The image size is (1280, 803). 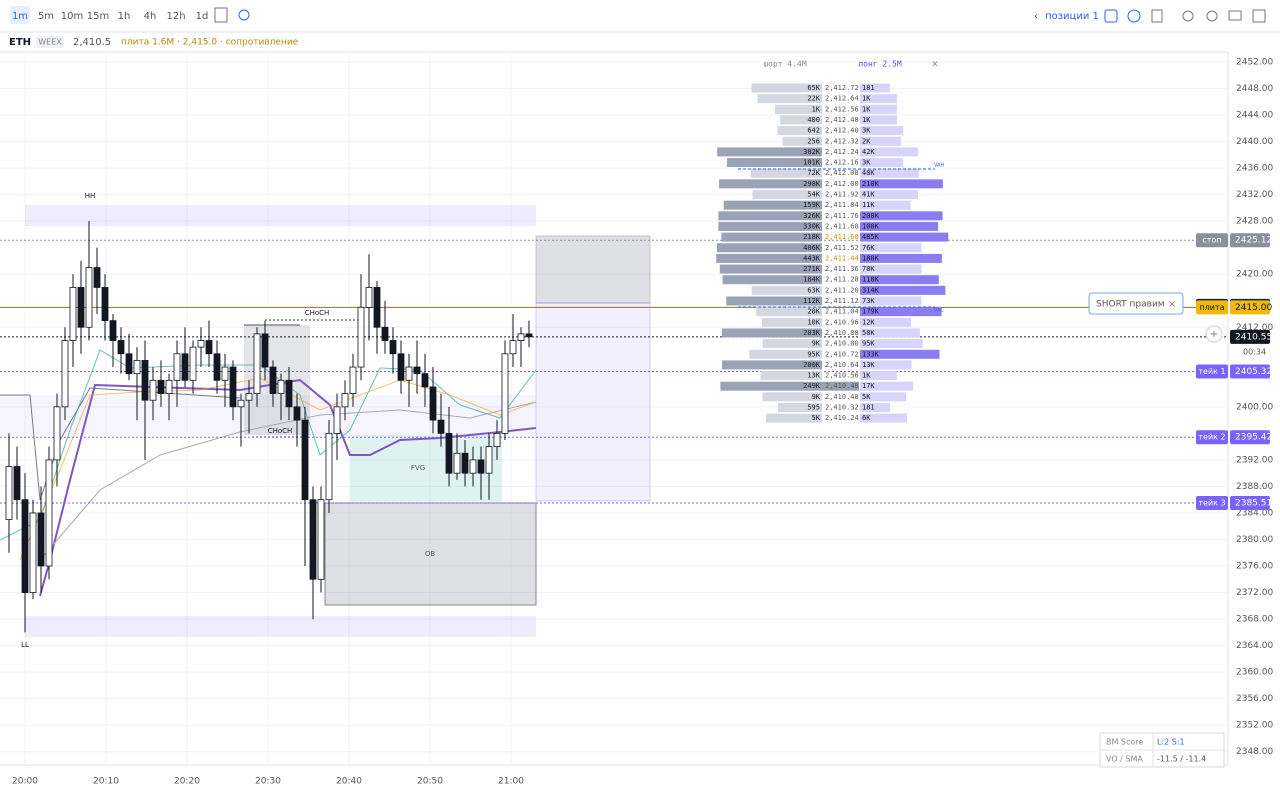 I want to click on ob-bid: 54K, so click(x=813, y=195).